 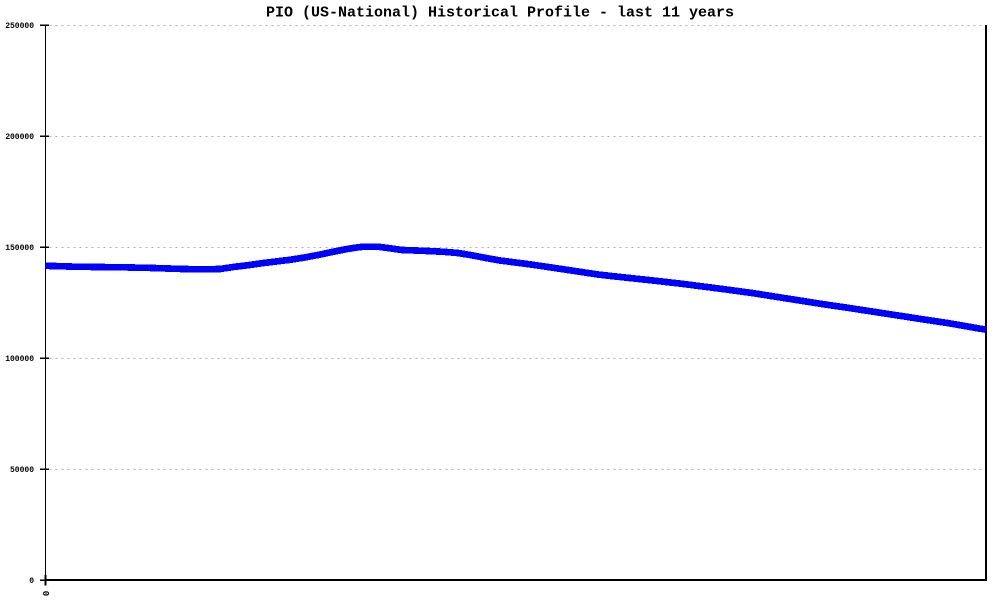 I want to click on svg-text: 50000, so click(x=22, y=470).